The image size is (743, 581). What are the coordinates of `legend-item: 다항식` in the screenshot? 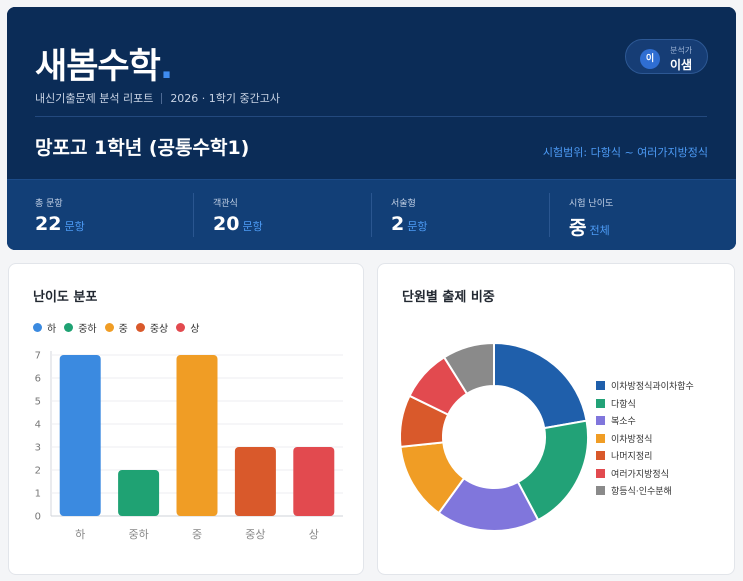 It's located at (645, 404).